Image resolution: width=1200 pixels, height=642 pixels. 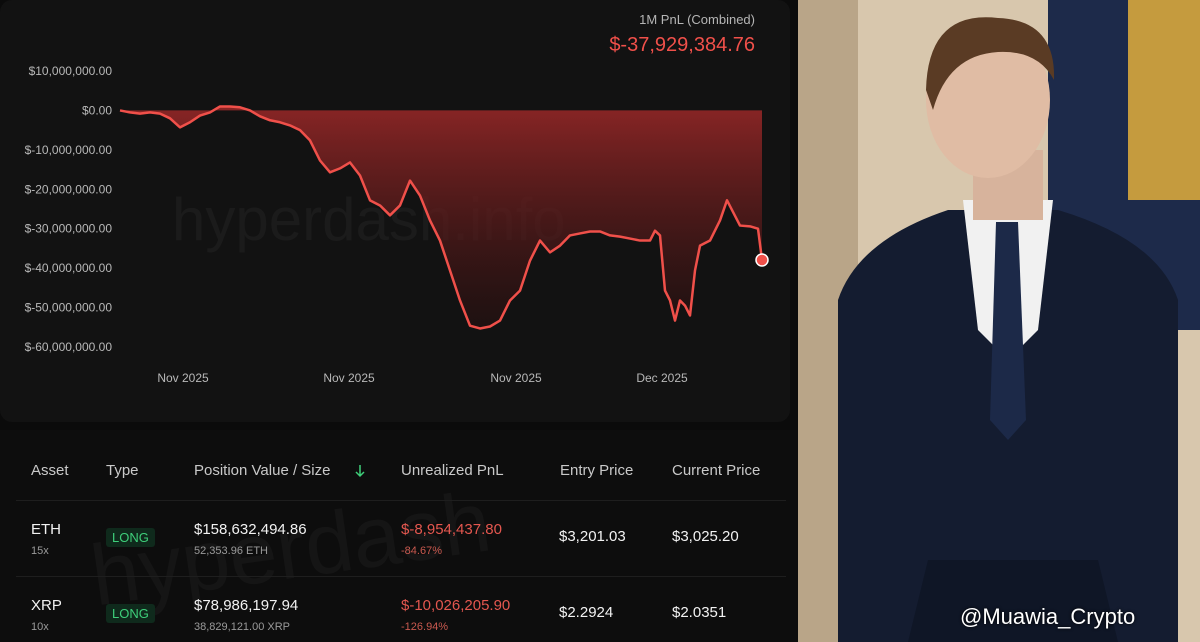 What do you see at coordinates (705, 536) in the screenshot?
I see `current-price: $3,025.20` at bounding box center [705, 536].